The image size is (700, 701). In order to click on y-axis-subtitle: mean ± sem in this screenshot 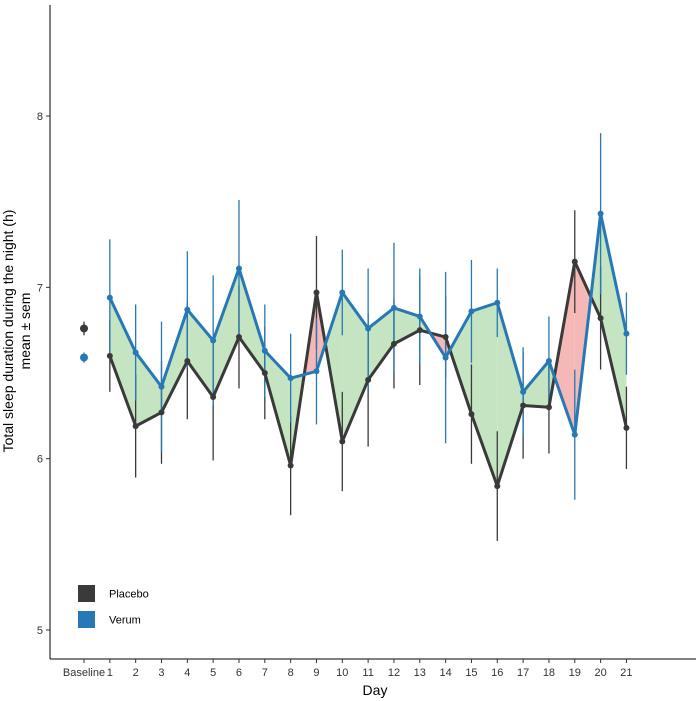, I will do `click(25, 331)`.